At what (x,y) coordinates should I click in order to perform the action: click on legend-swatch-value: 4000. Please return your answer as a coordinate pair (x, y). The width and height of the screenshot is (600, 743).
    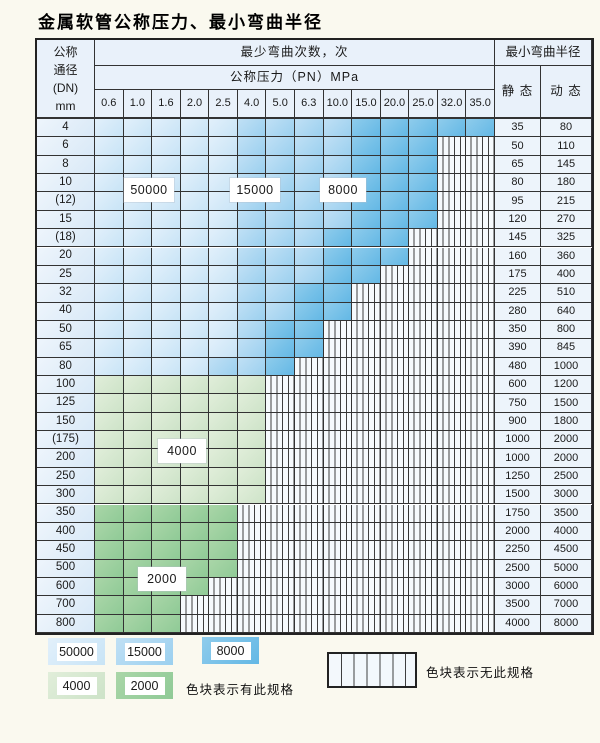
    Looking at the image, I should click on (76, 685).